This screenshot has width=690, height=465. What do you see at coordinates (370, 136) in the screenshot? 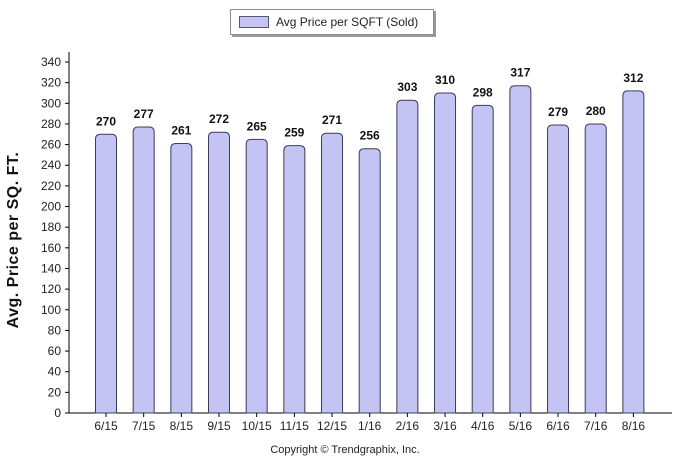
I see `bar-value-label: 256` at bounding box center [370, 136].